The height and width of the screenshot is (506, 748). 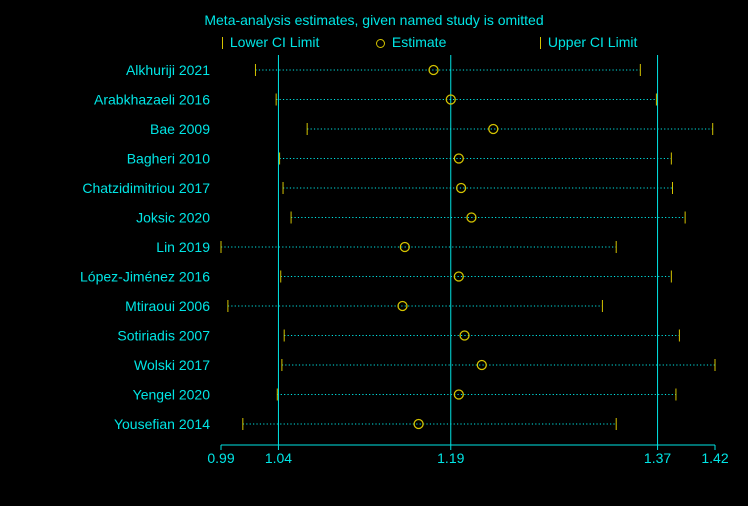 What do you see at coordinates (657, 458) in the screenshot?
I see `x-tick-label: 1.37` at bounding box center [657, 458].